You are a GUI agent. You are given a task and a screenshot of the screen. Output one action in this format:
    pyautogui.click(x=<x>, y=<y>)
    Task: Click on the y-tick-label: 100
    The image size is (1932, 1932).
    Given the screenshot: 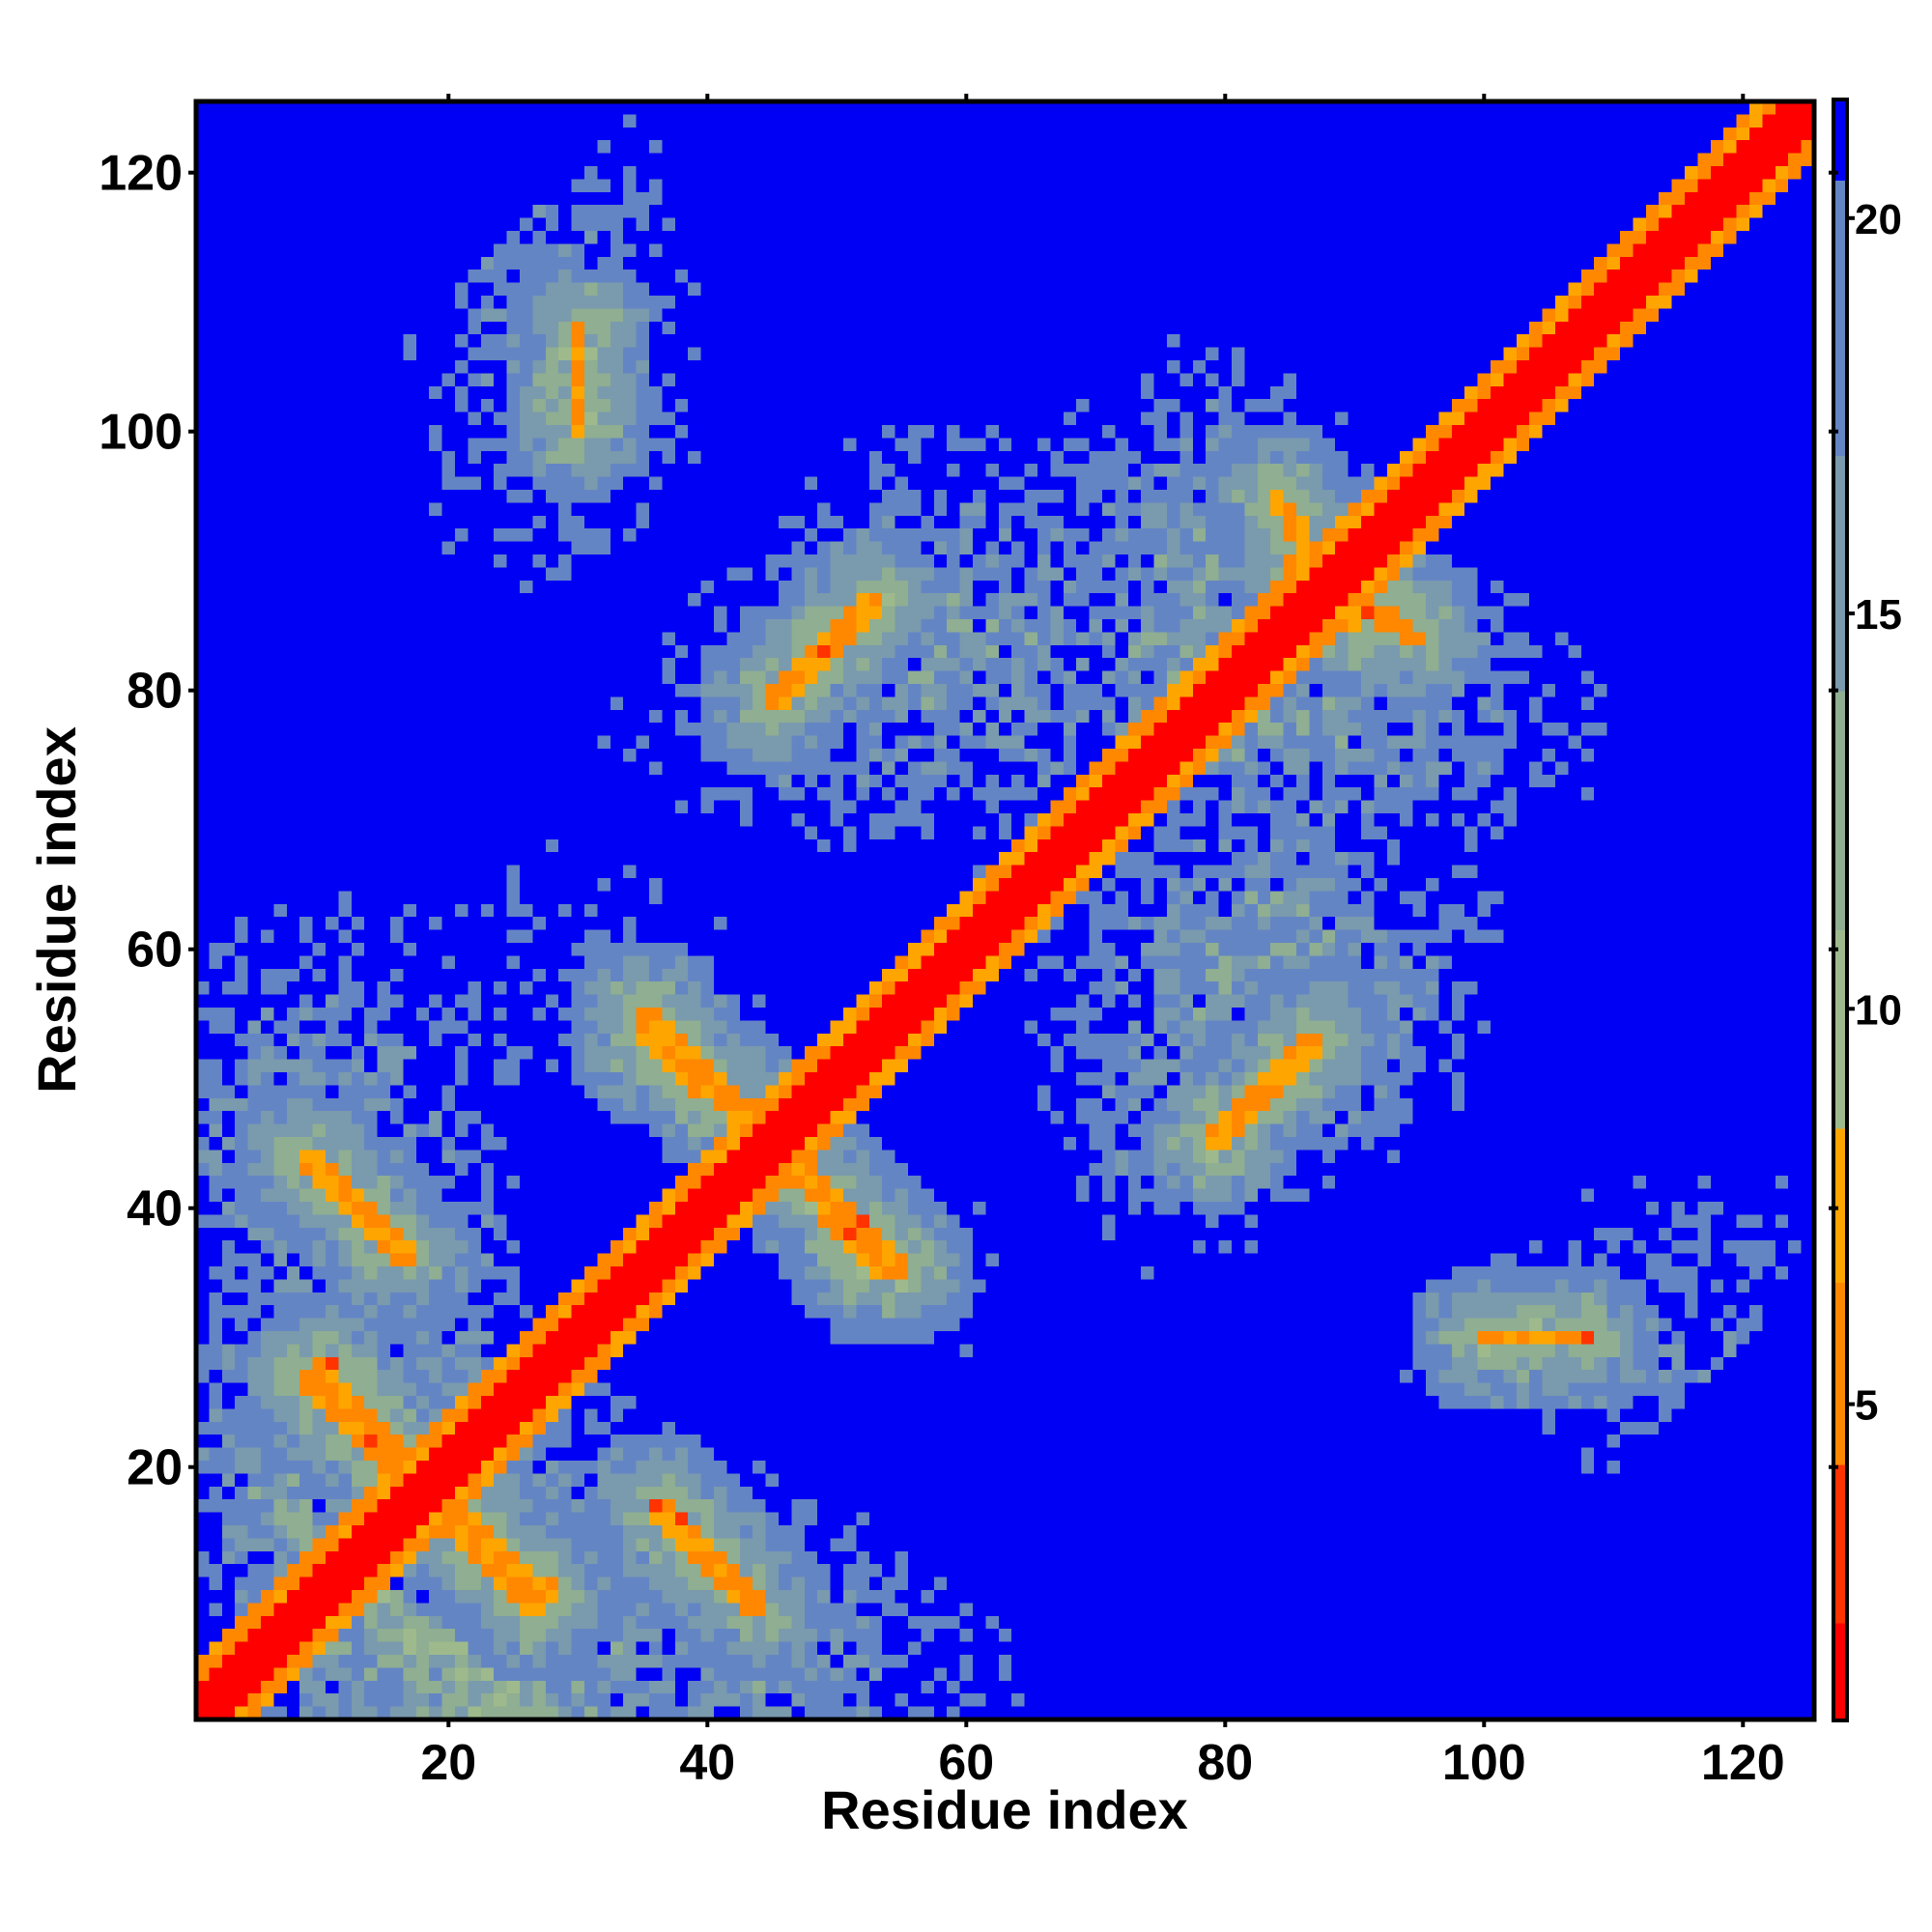 What is the action you would take?
    pyautogui.click(x=141, y=433)
    